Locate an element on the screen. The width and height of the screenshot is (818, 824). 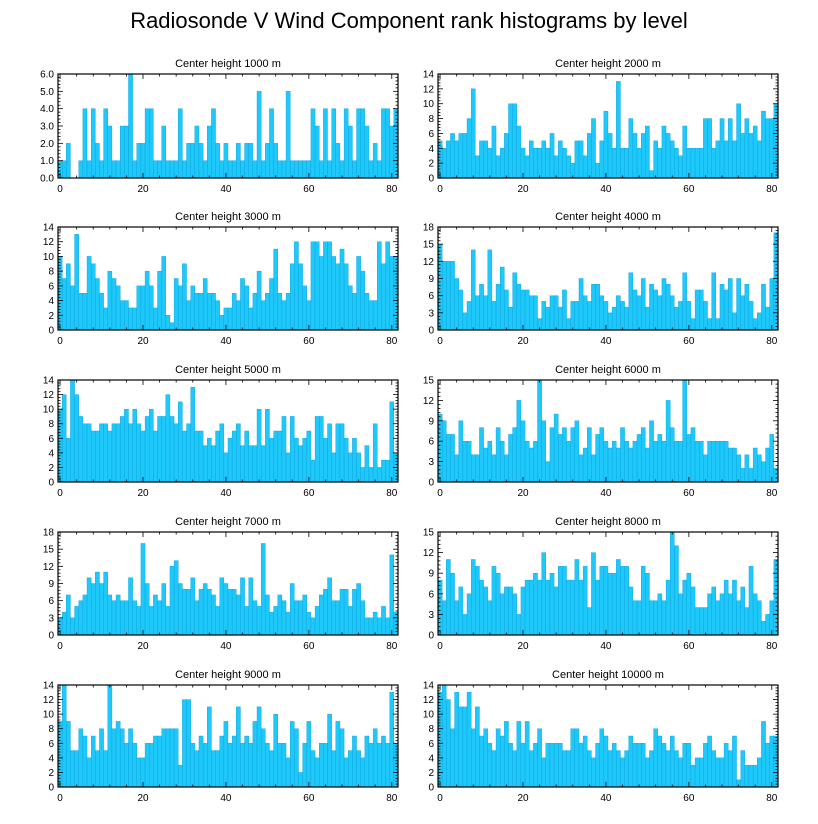
y-tick-label: 14 is located at coordinates (429, 686).